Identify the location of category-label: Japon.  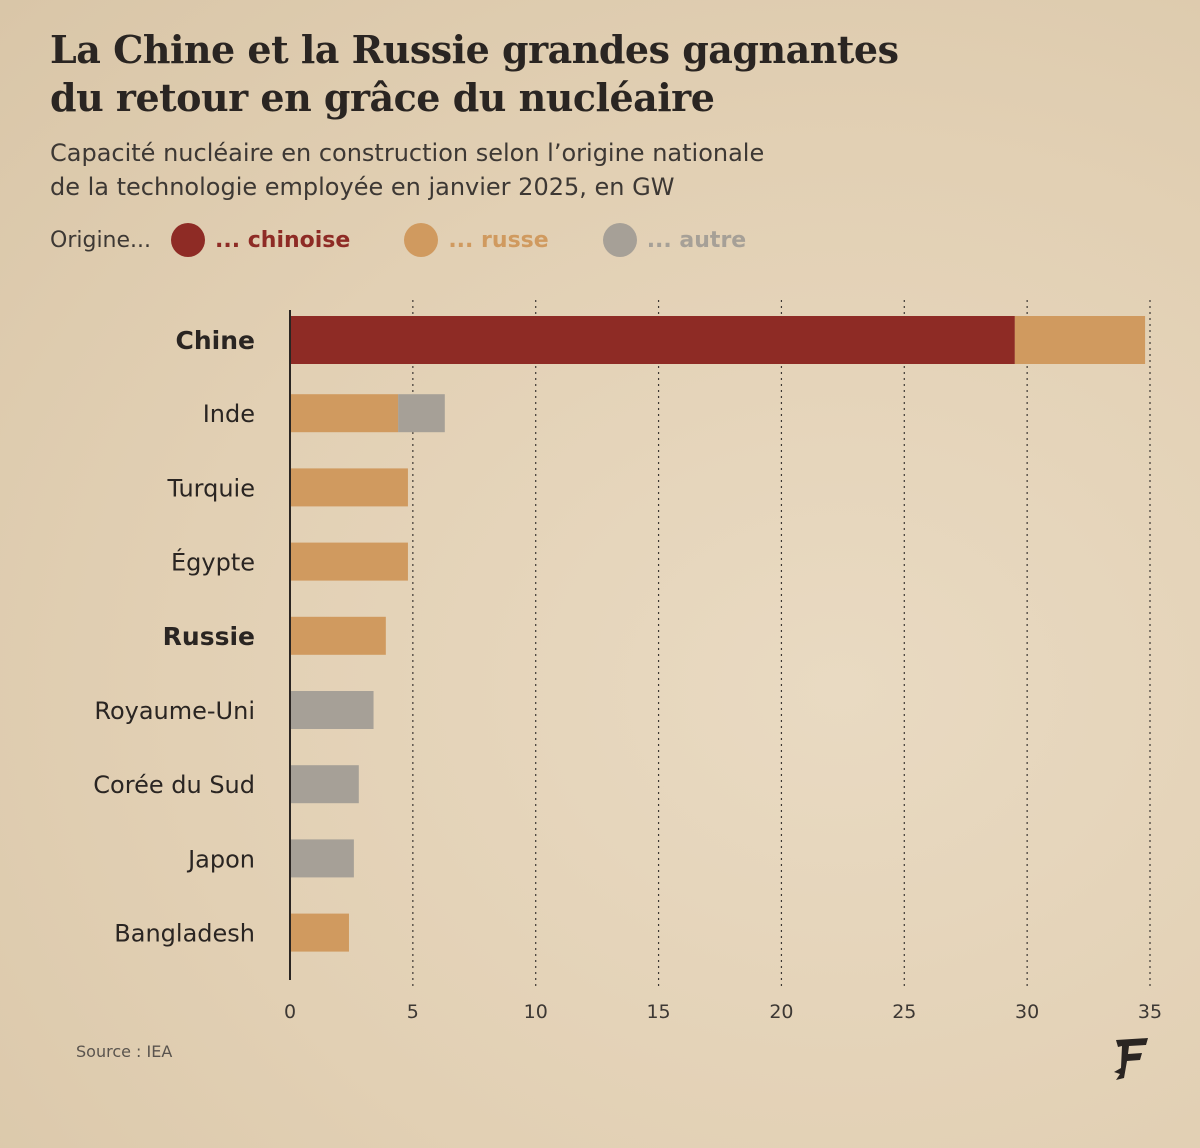
(220, 859).